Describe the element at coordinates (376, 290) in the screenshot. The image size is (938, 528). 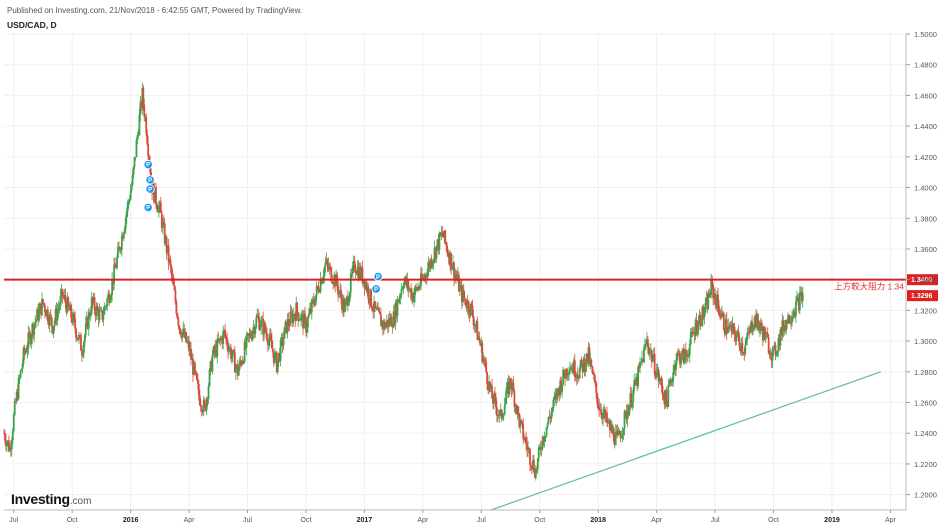
I see `event-marker-label: P` at that location.